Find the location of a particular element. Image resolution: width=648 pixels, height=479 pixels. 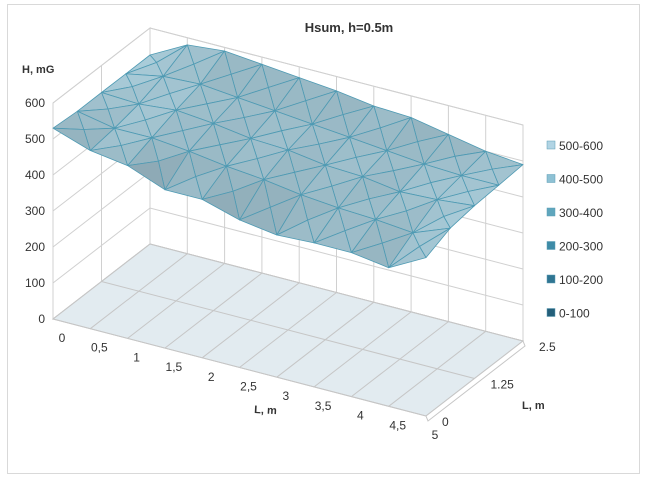

x-tick-label: 3 is located at coordinates (285, 396).